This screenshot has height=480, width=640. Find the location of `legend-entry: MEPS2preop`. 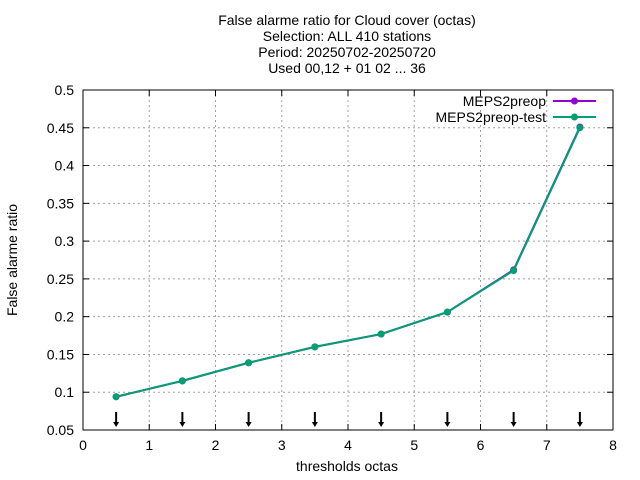

legend-entry: MEPS2preop is located at coordinates (529, 101).